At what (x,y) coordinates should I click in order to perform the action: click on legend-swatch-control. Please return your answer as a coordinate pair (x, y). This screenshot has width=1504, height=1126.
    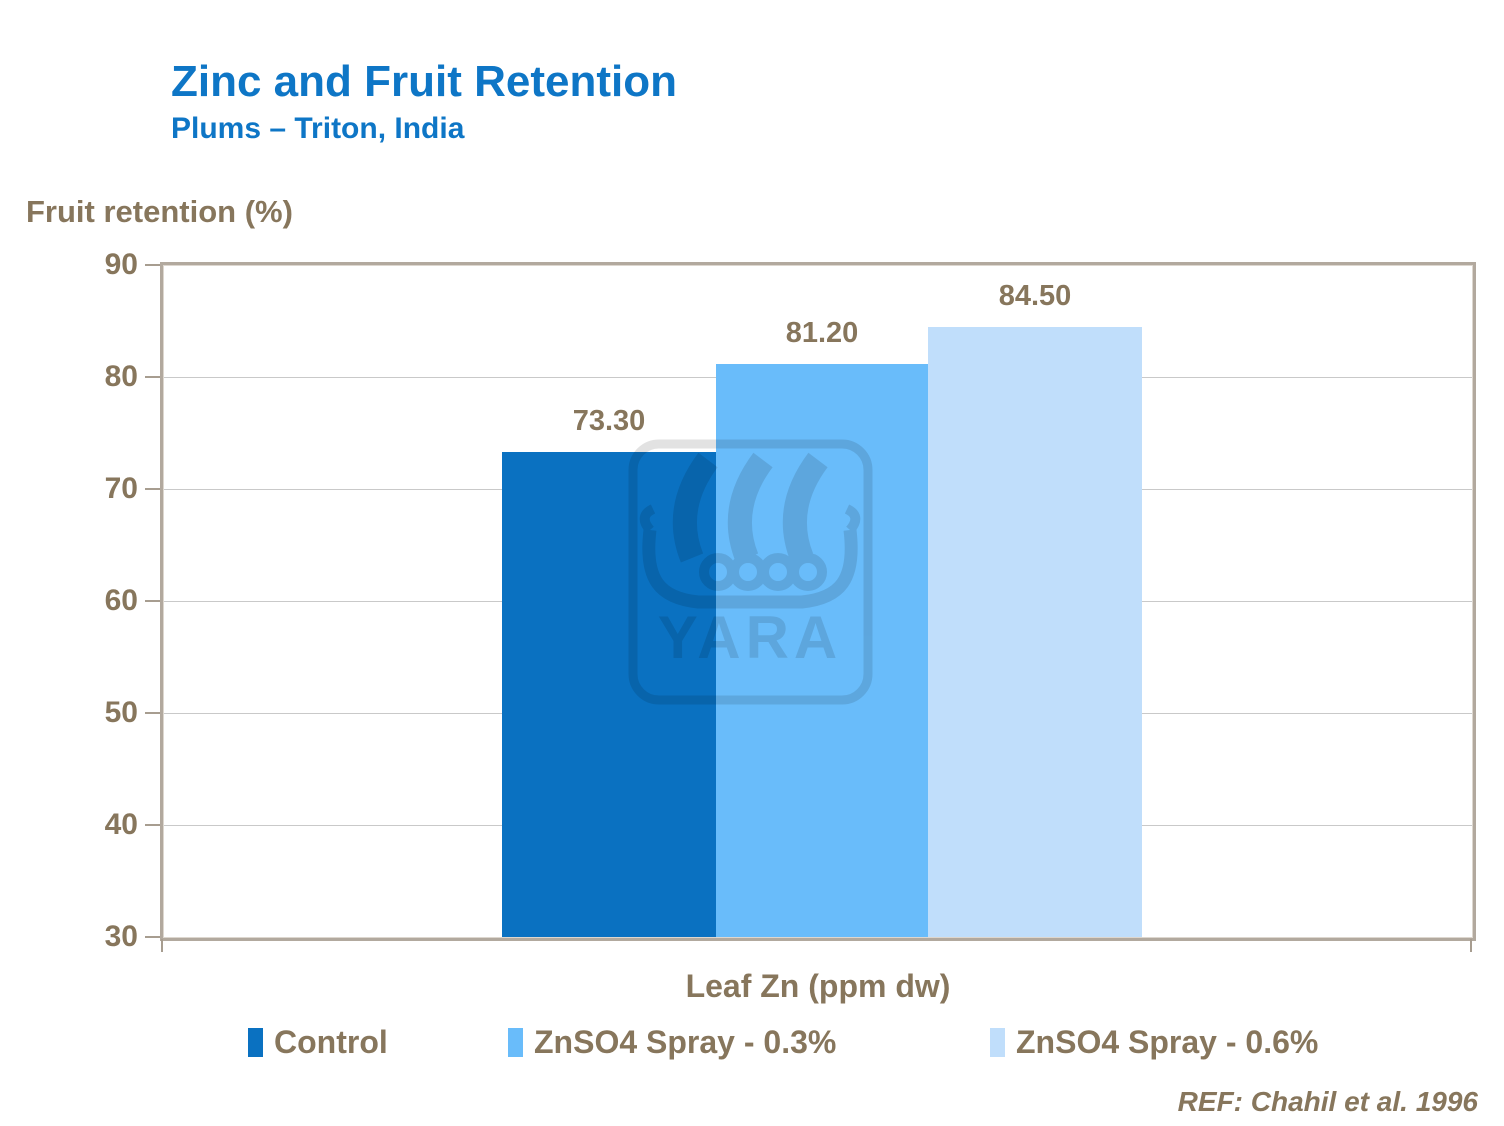
    Looking at the image, I should click on (255, 1042).